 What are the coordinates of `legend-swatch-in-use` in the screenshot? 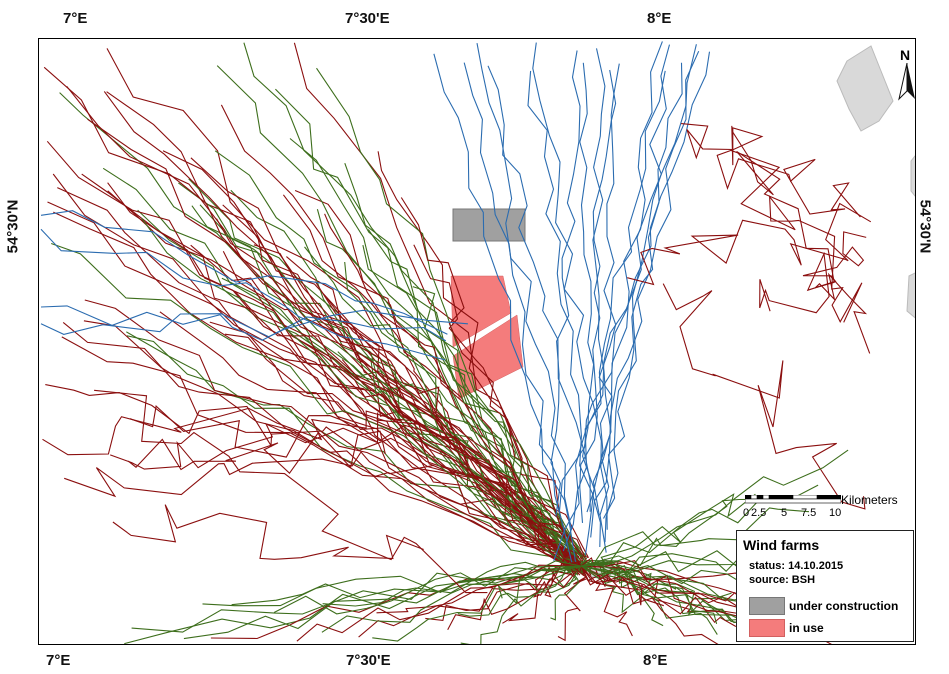 It's located at (767, 628).